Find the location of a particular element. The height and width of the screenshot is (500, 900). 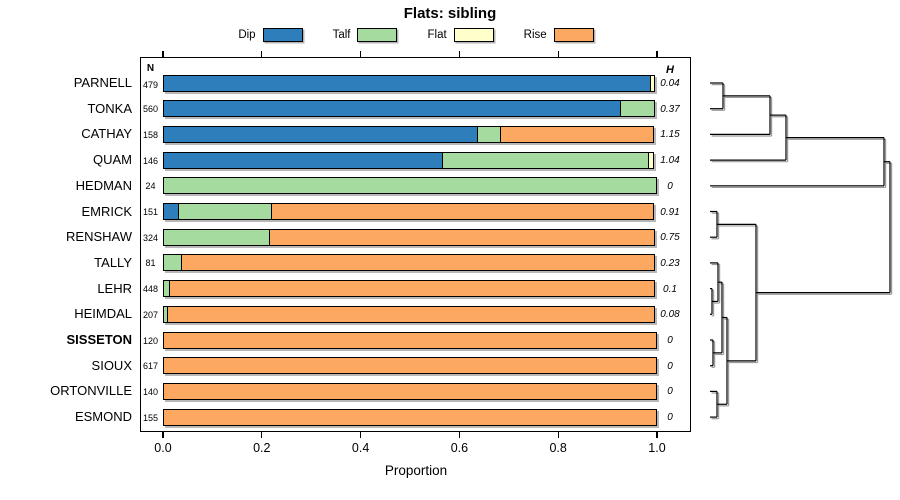

n-value: 158 is located at coordinates (150, 134).